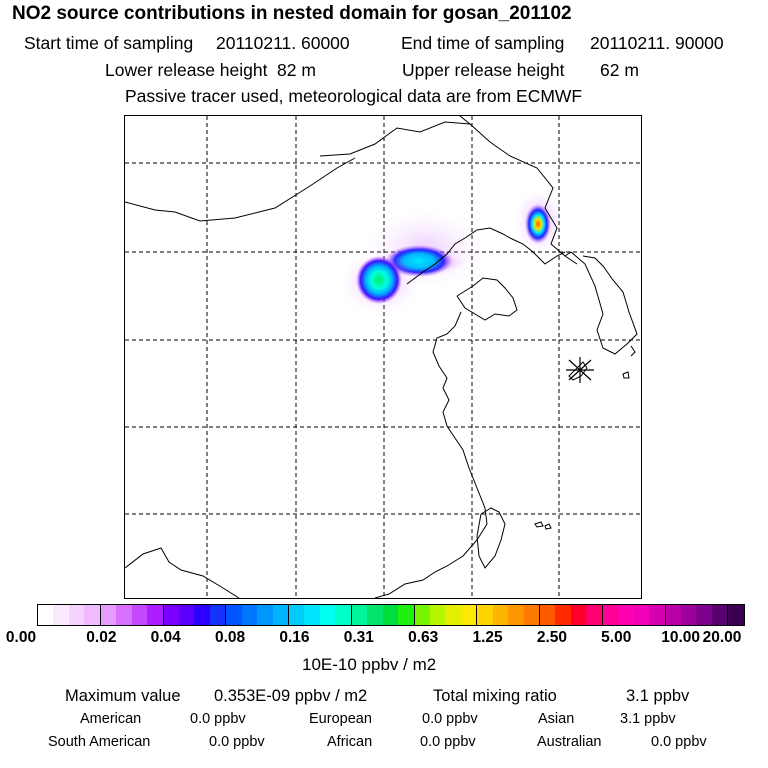  What do you see at coordinates (165, 637) in the screenshot?
I see `colorbar-tick-label: 0.04` at bounding box center [165, 637].